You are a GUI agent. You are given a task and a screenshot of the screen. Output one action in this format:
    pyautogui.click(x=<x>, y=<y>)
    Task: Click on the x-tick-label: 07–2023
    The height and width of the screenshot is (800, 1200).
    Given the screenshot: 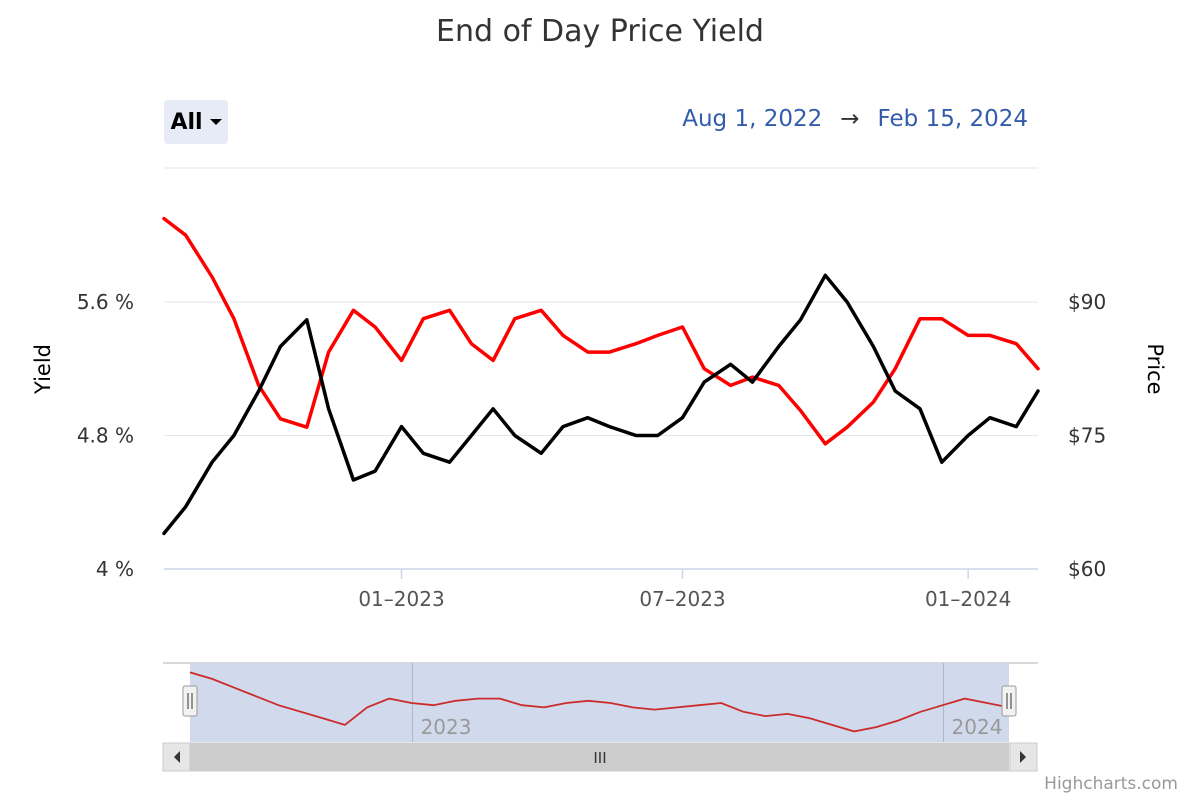 What is the action you would take?
    pyautogui.click(x=682, y=599)
    